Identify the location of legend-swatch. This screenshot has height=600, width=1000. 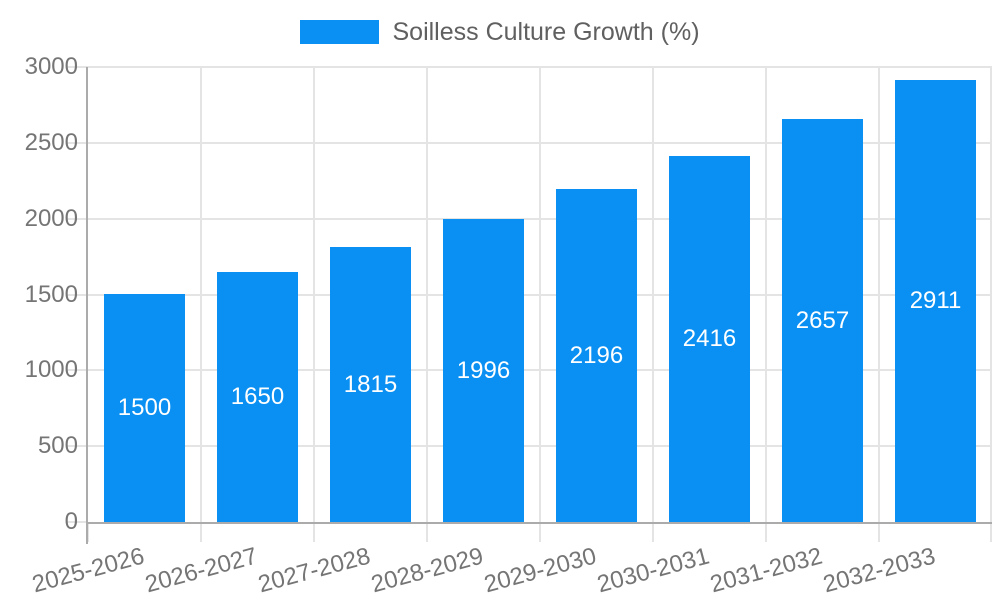
(340, 32).